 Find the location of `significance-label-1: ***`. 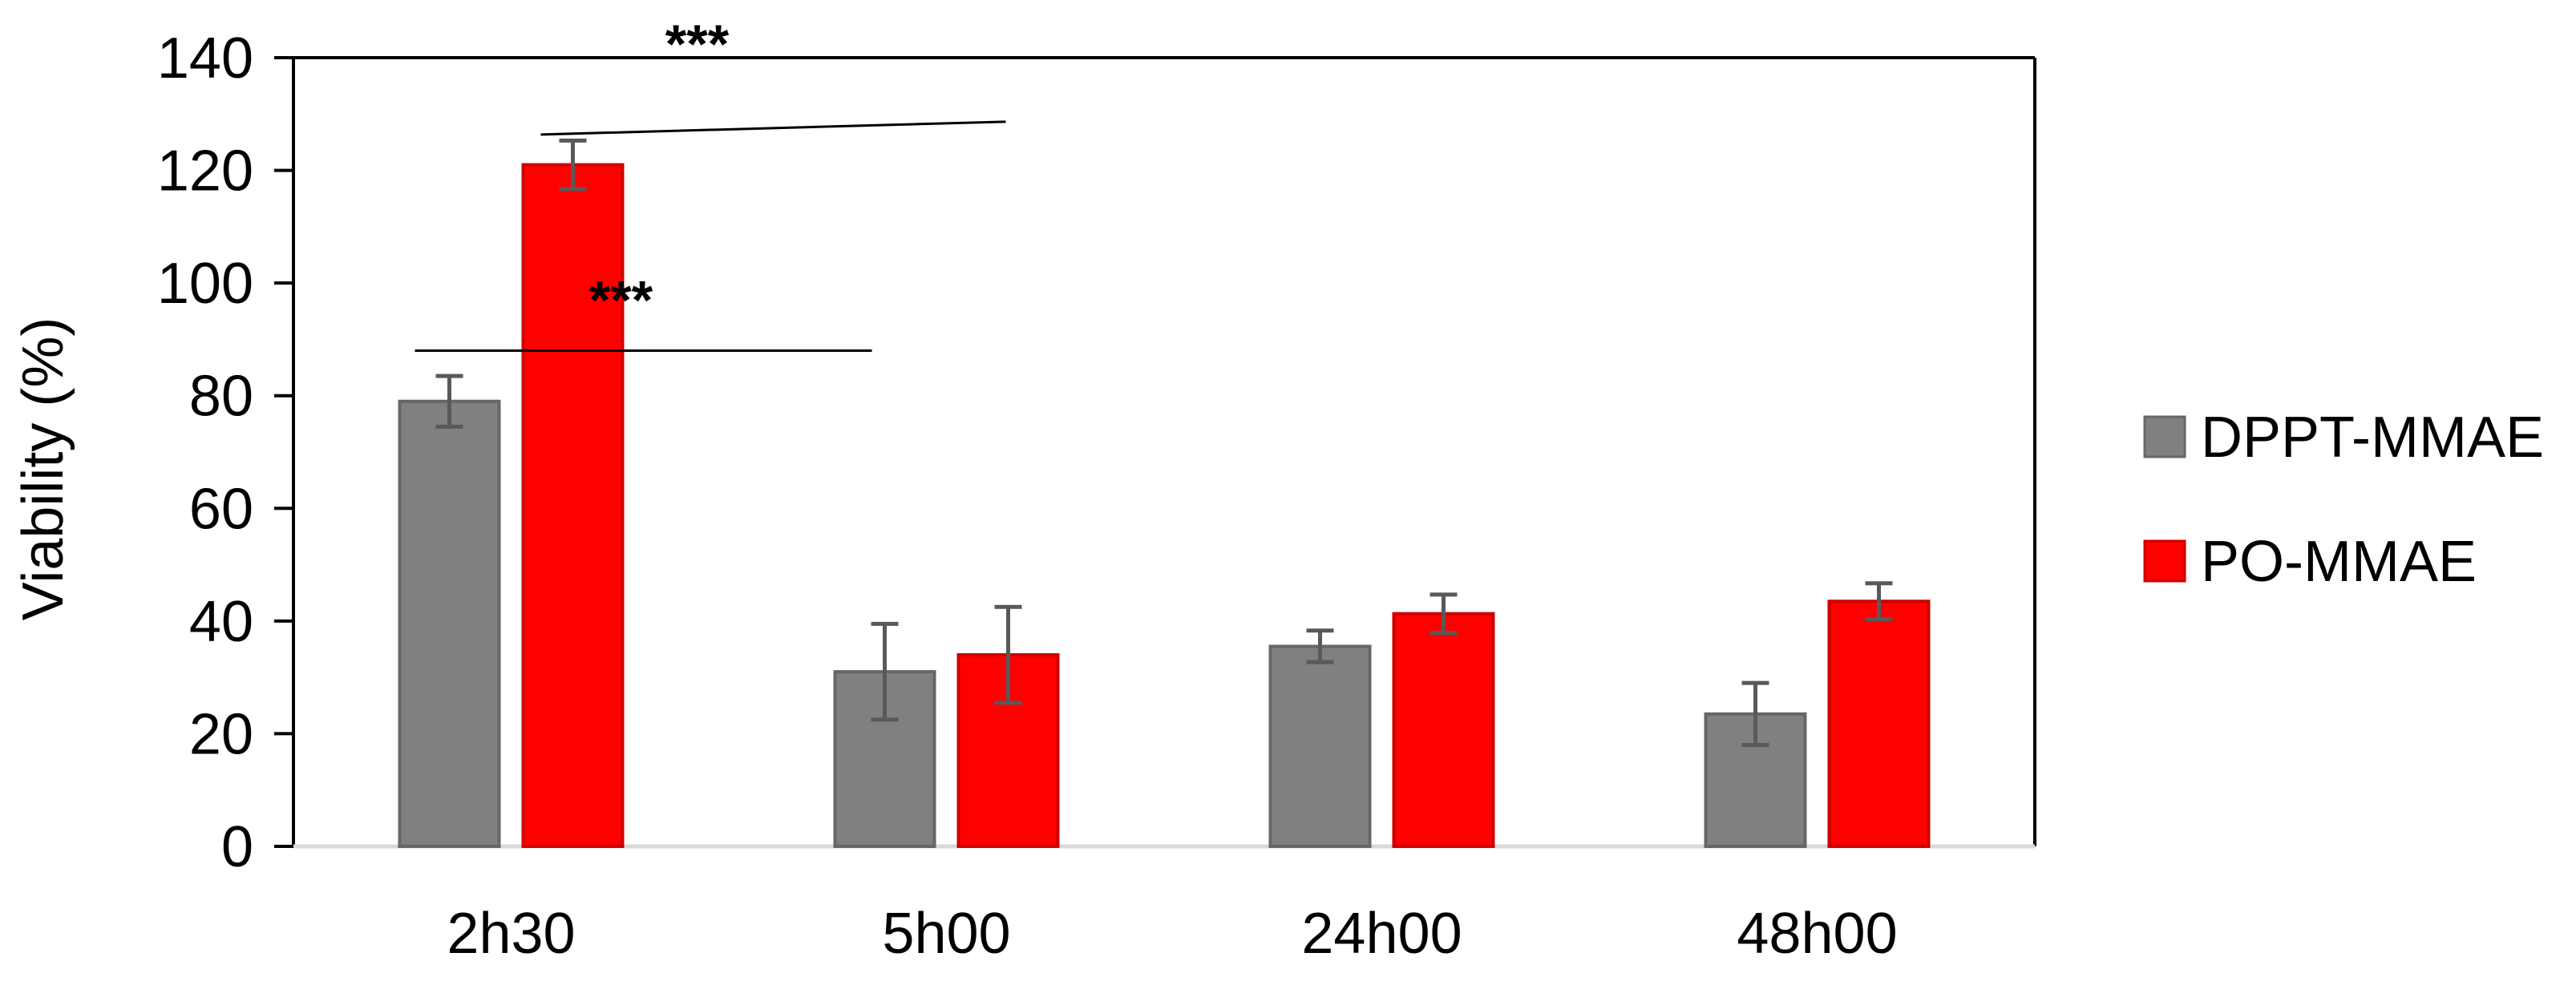

significance-label-1: *** is located at coordinates (621, 300).